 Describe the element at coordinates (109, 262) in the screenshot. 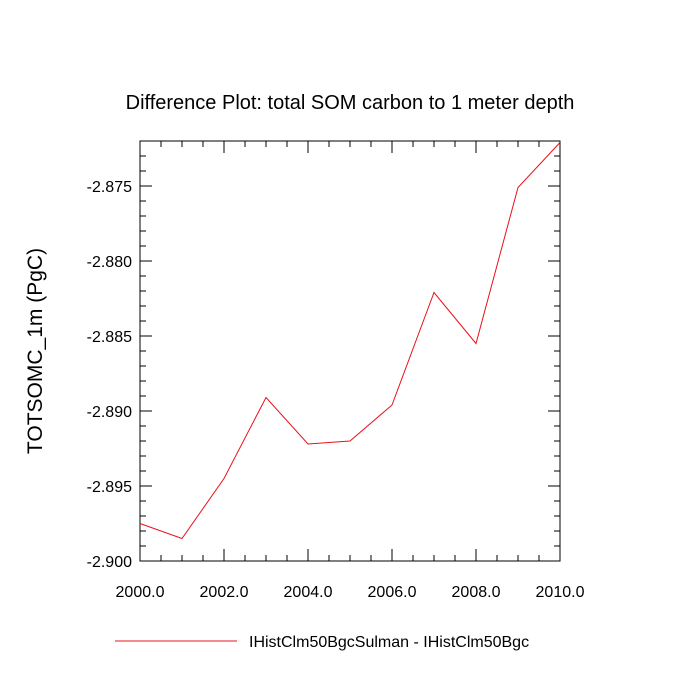

I see `y-tick-label: -2.880` at that location.